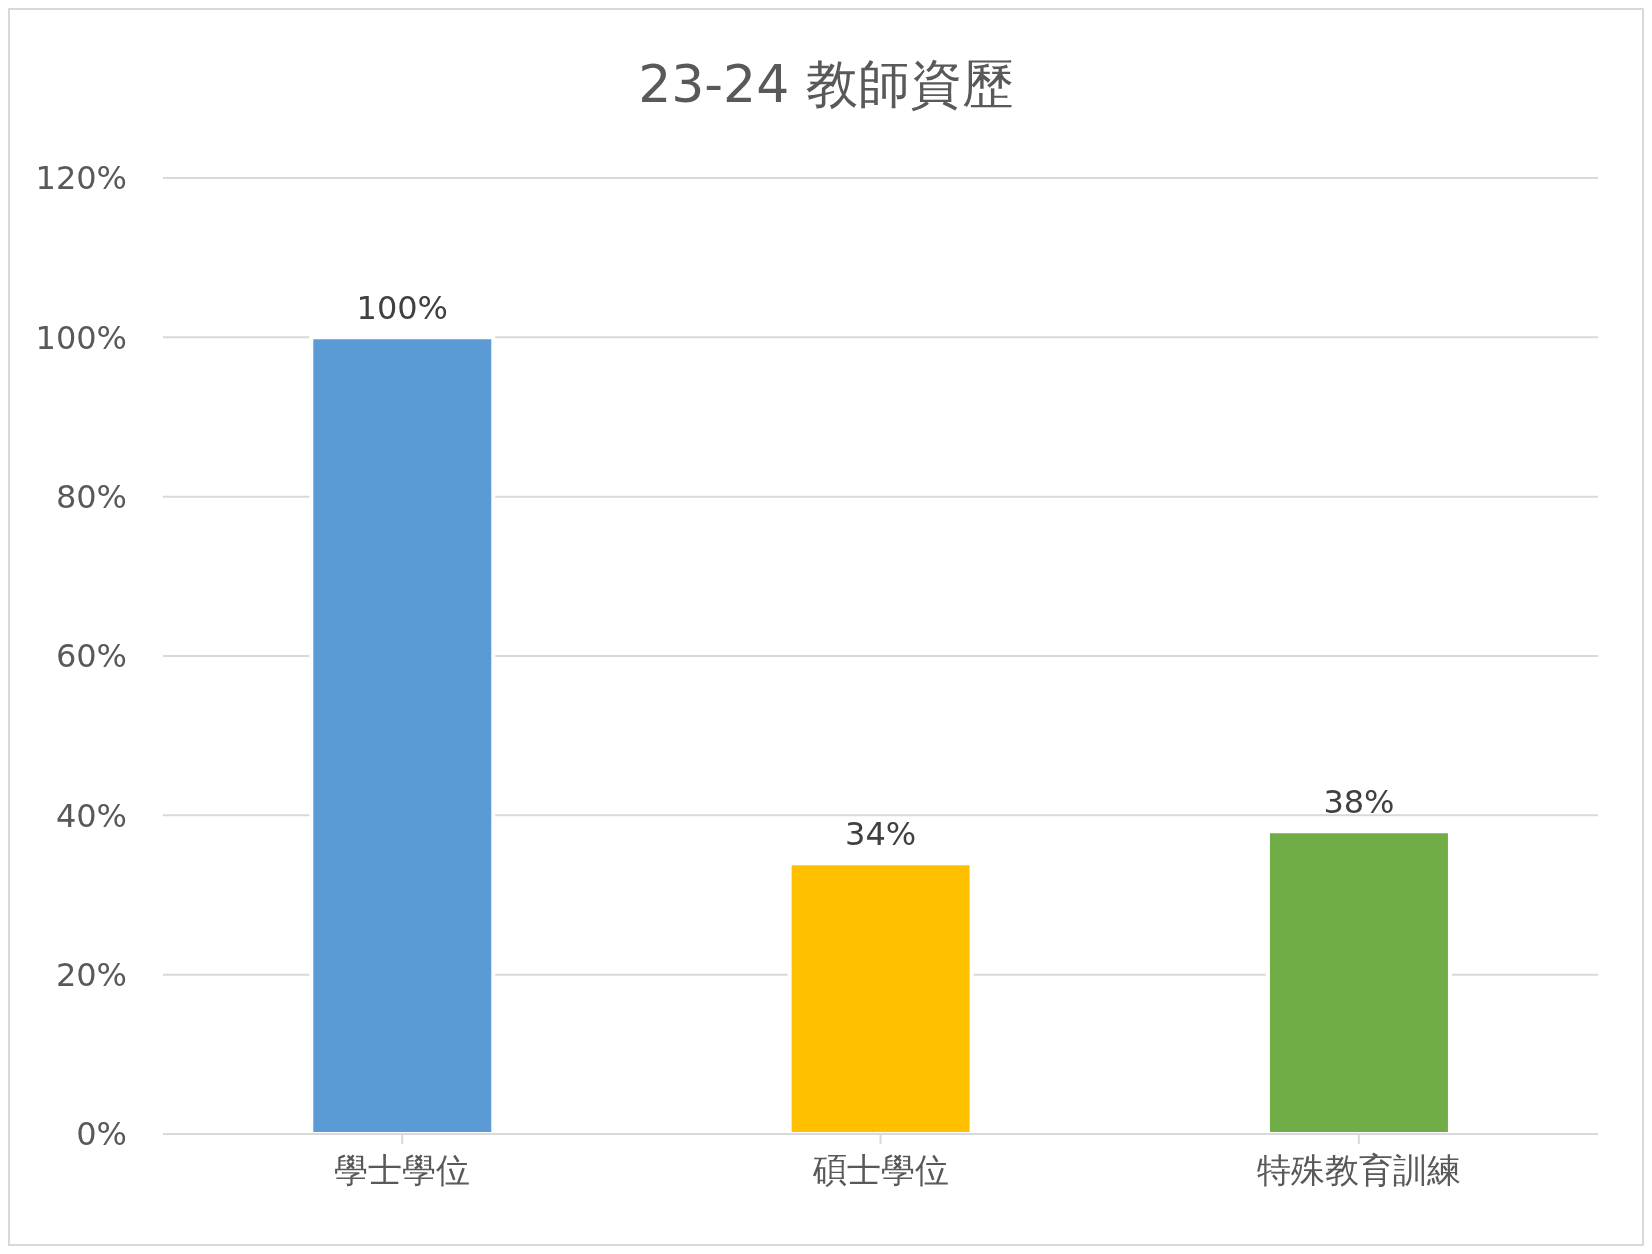 The width and height of the screenshot is (1652, 1254). What do you see at coordinates (91, 975) in the screenshot?
I see `y-tick-label: 20%` at bounding box center [91, 975].